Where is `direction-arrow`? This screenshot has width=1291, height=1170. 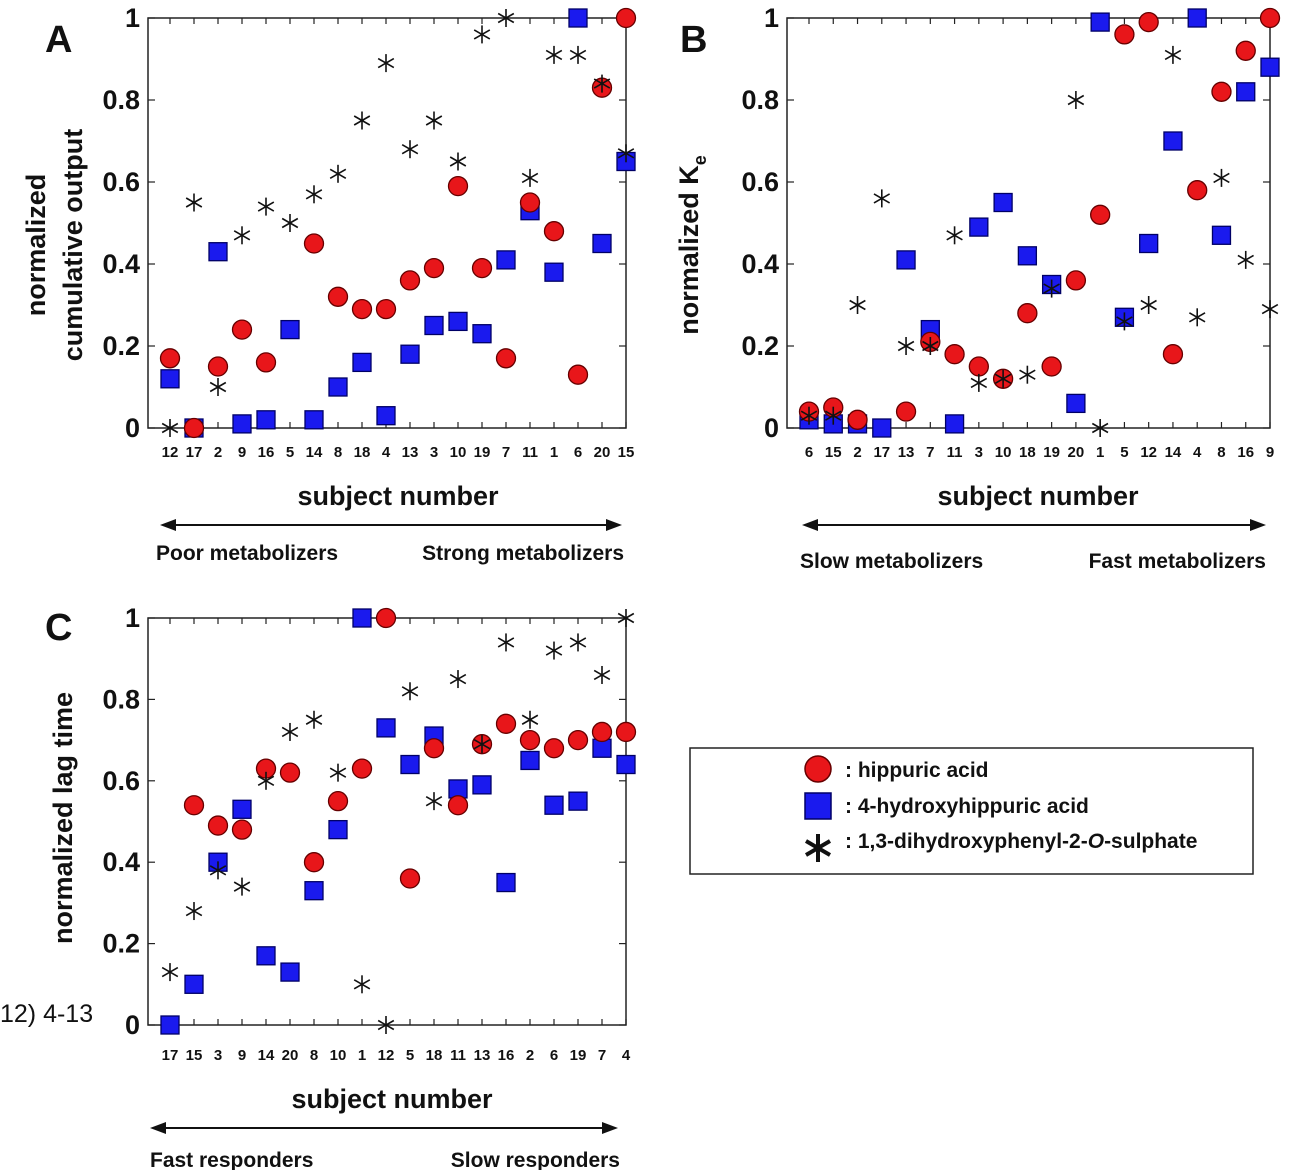 direction-arrow is located at coordinates (384, 1128).